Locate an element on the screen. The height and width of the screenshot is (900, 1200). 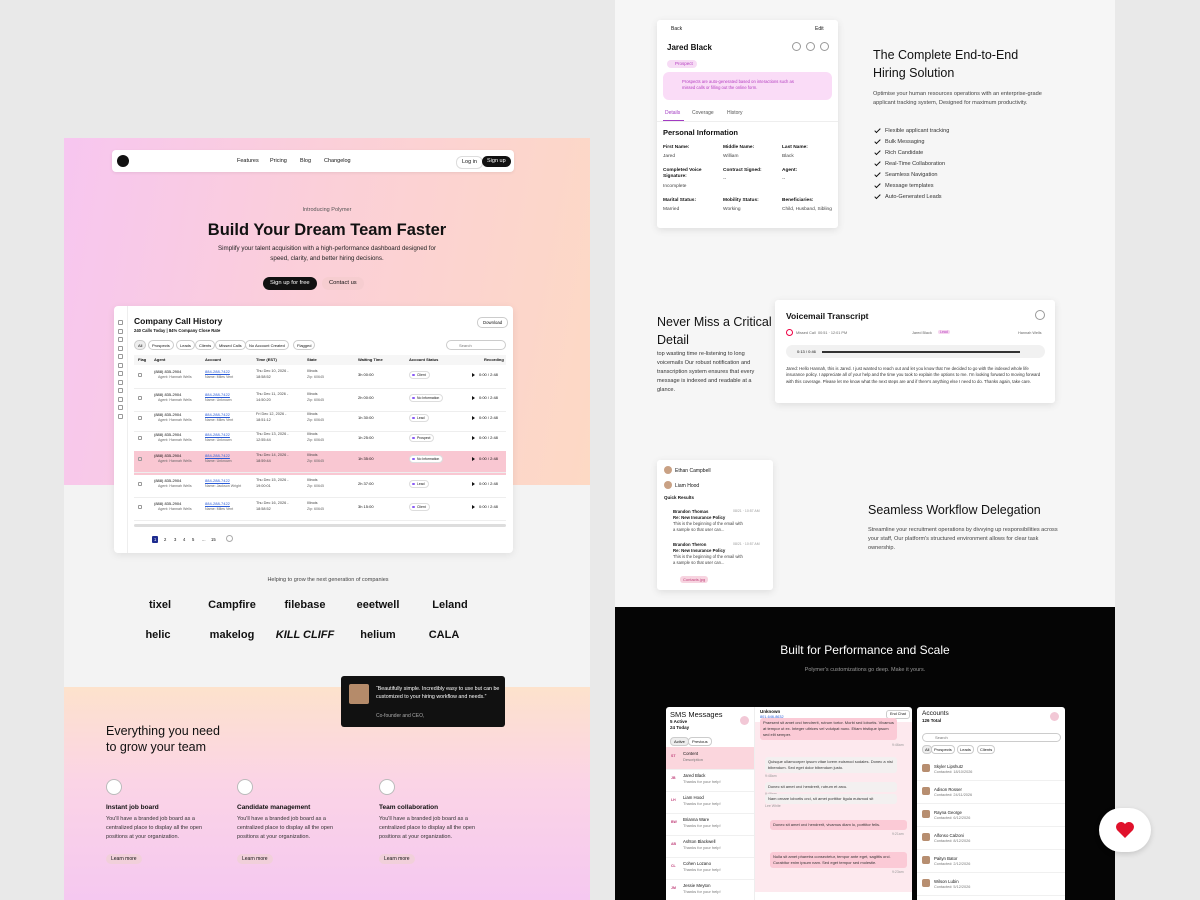
field-value: Incomplete is located at coordinates (675, 186).